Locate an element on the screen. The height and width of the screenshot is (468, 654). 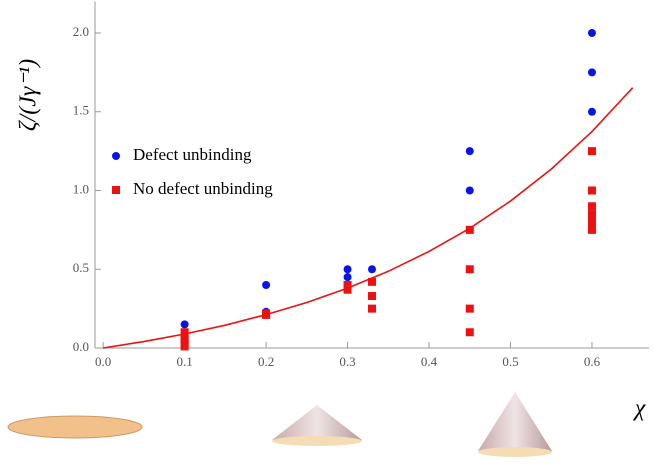
x-tick-label: 0.2 is located at coordinates (266, 361).